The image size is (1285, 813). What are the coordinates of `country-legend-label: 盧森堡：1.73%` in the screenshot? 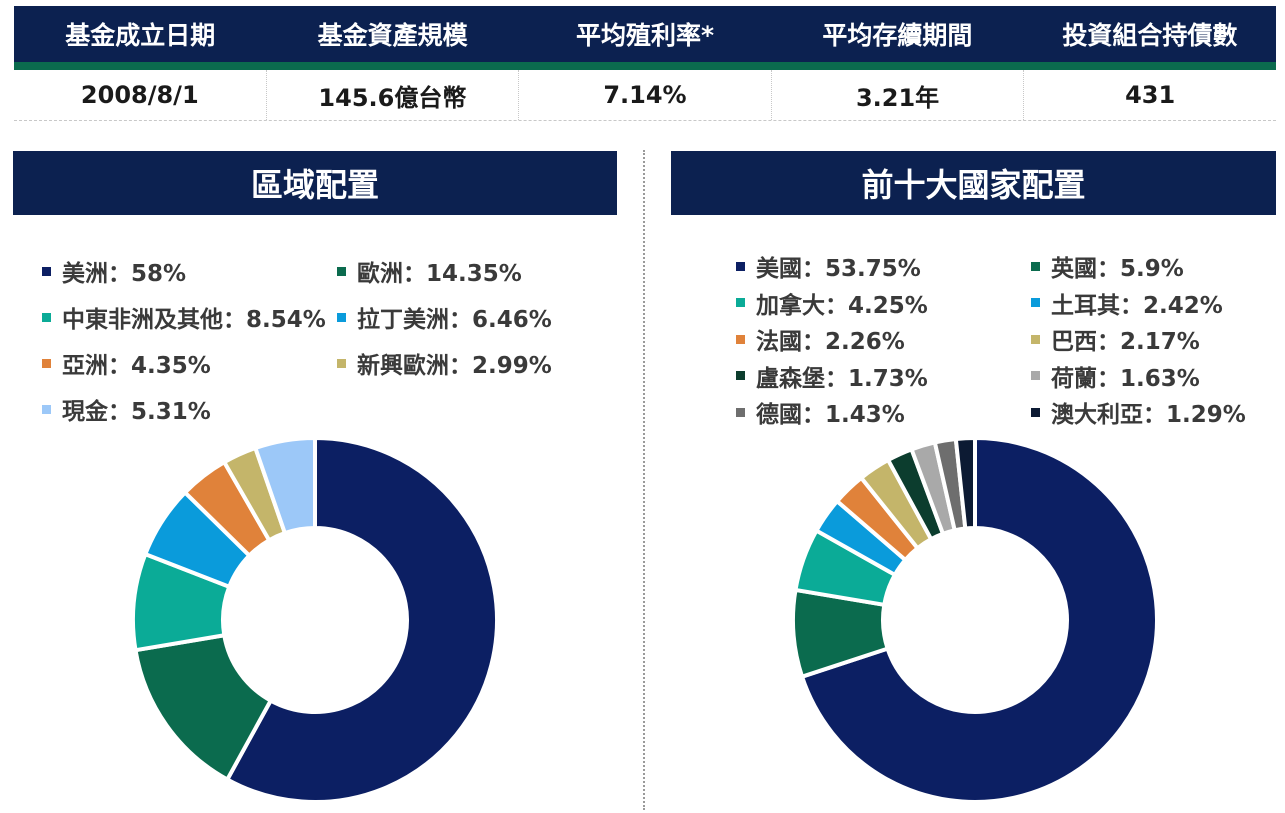 It's located at (842, 378).